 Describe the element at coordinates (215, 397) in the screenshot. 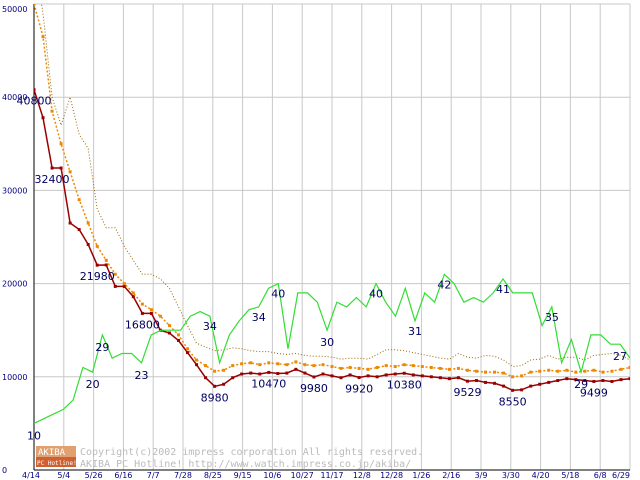

I see `data-label: 8980` at that location.